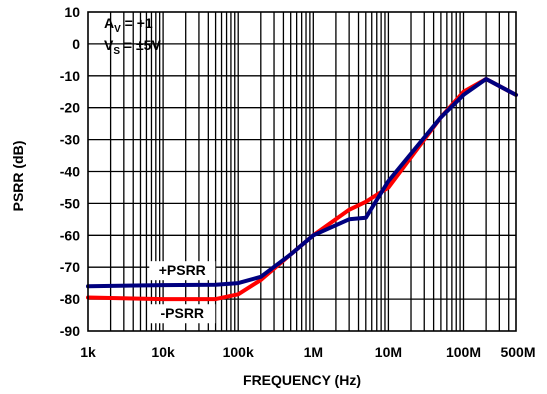  Describe the element at coordinates (182, 292) in the screenshot. I see `series-labels: +PSRR -PSRR` at that location.